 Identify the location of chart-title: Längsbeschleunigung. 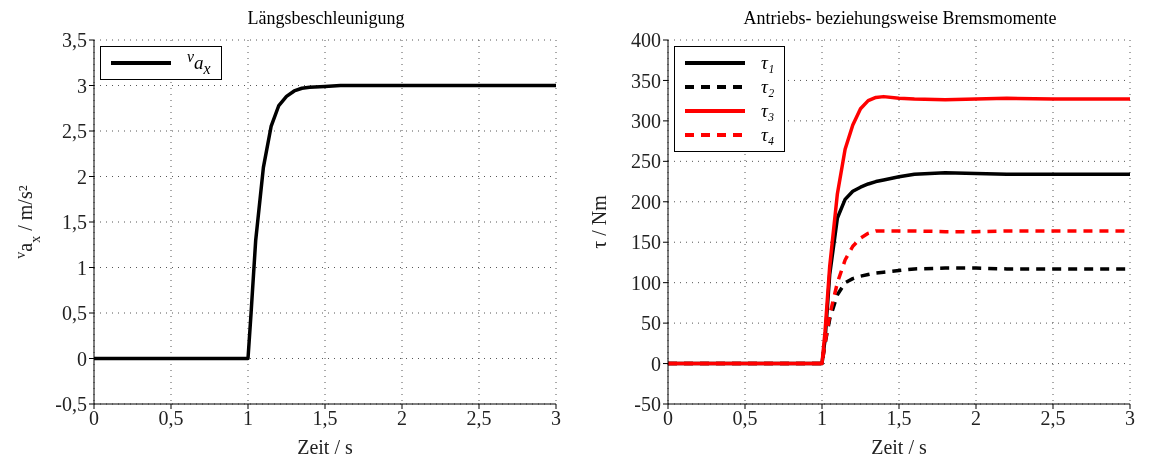
(326, 18).